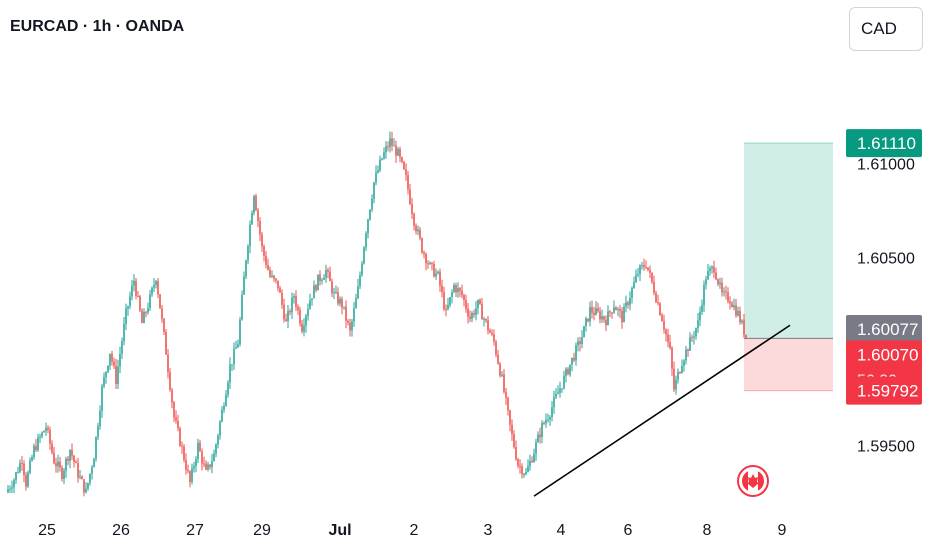  I want to click on maple-leaf, so click(753, 481).